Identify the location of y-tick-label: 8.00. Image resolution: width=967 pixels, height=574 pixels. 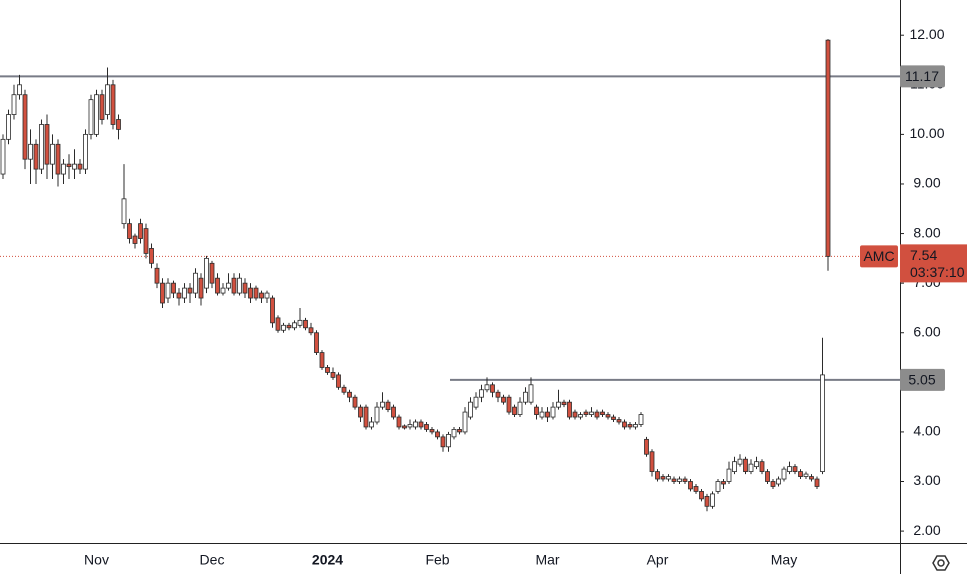
(926, 232).